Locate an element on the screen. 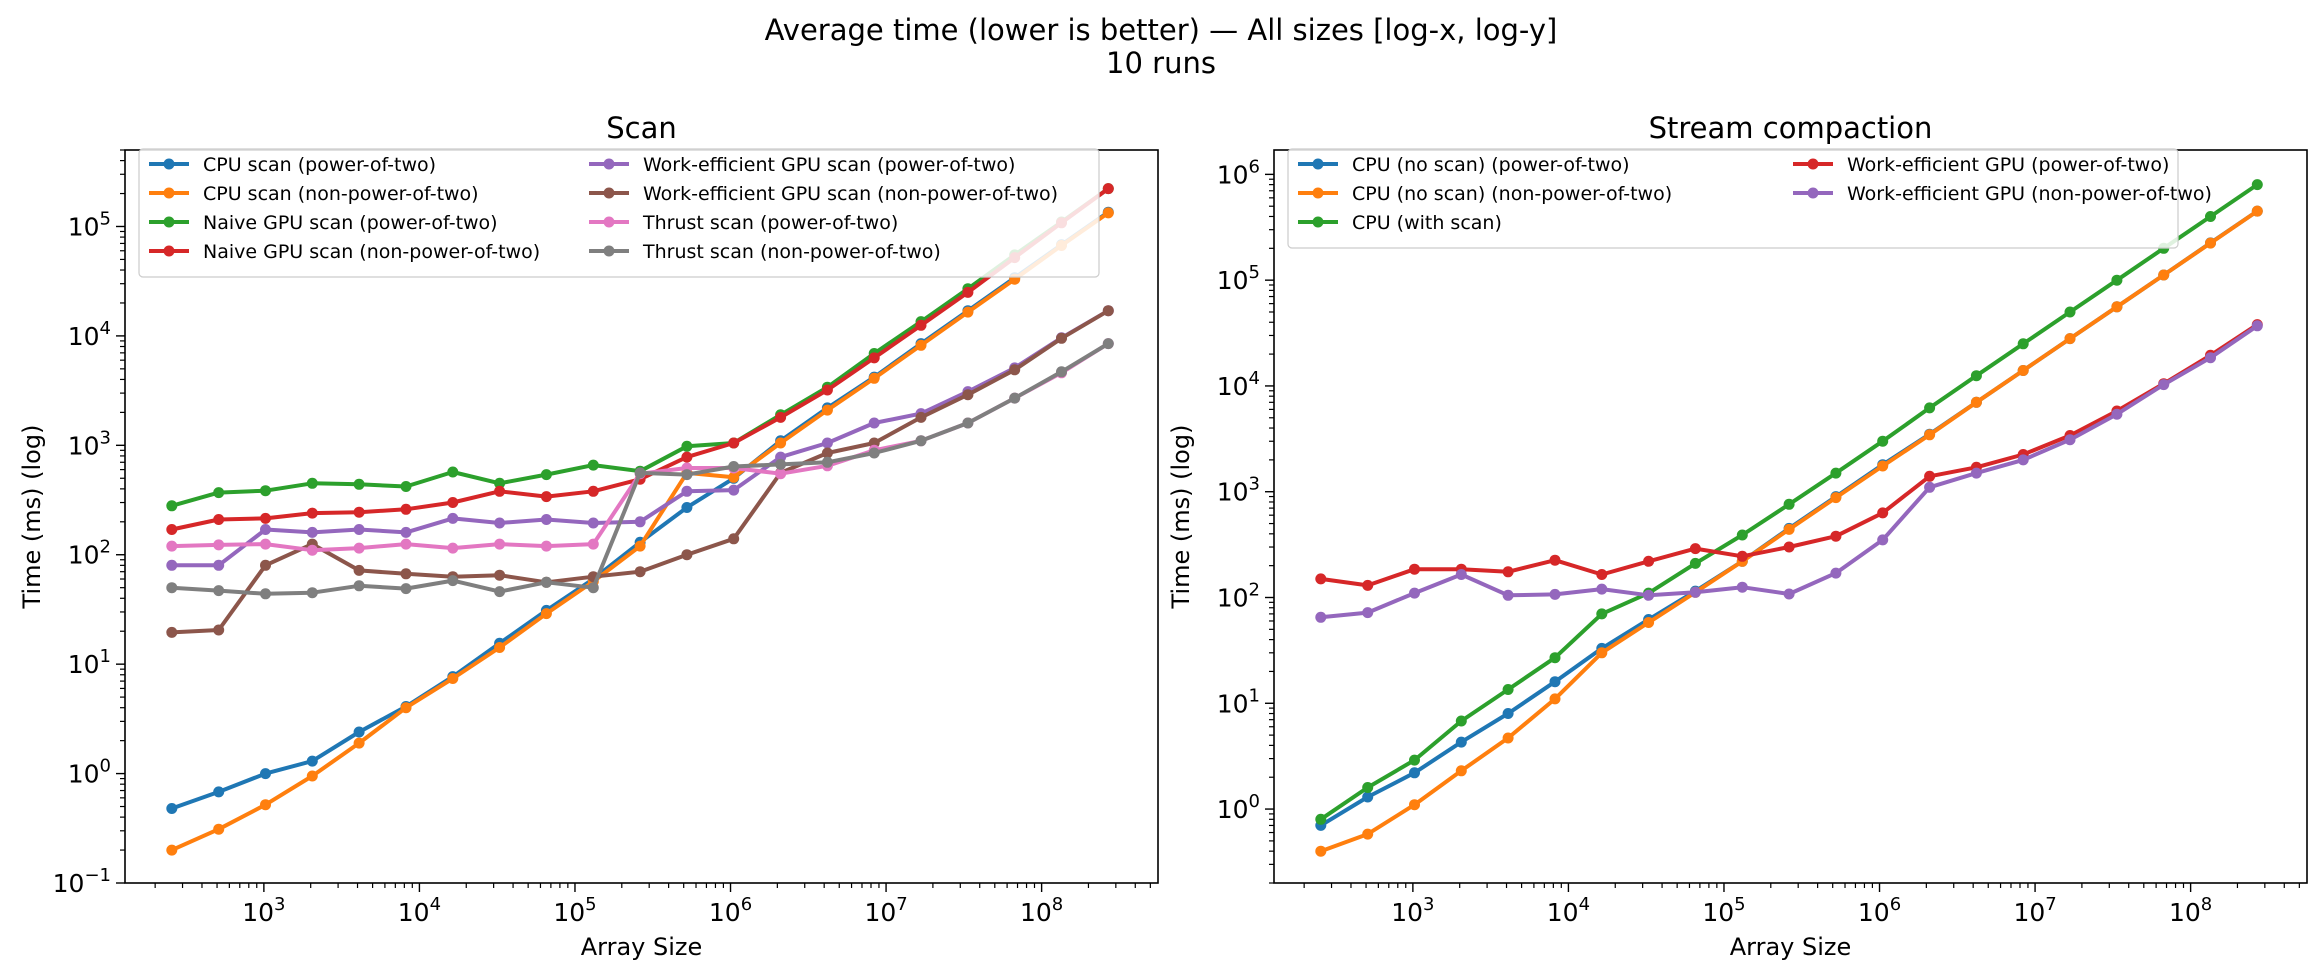  scan-legend-box is located at coordinates (619, 213).